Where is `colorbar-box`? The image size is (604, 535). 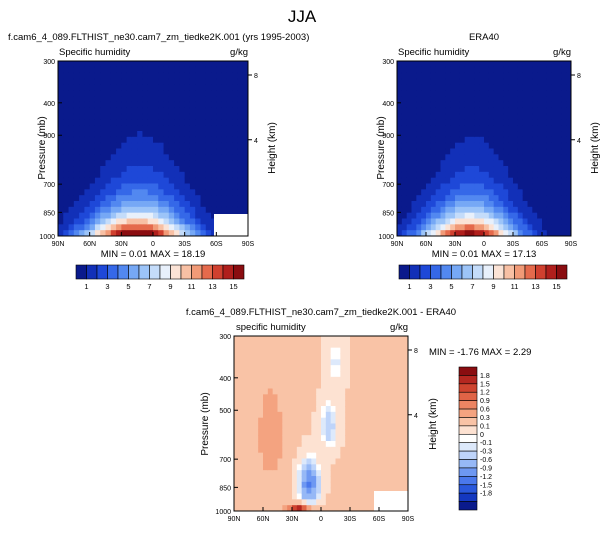 colorbar-box is located at coordinates (123, 272).